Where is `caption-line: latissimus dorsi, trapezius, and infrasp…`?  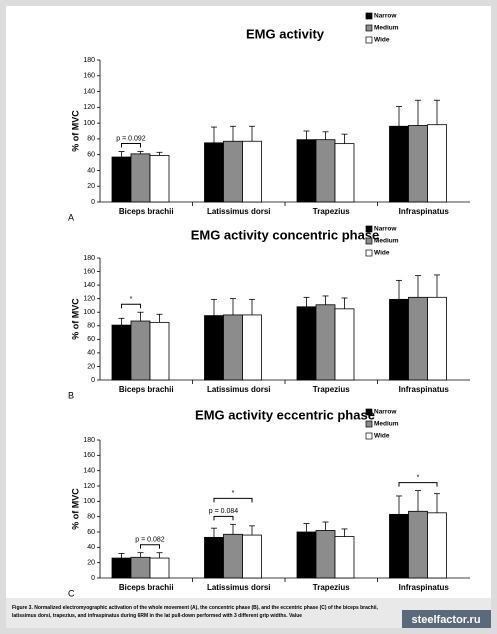 caption-line: latissimus dorsi, trapezius, and infrasp… is located at coordinates (157, 616).